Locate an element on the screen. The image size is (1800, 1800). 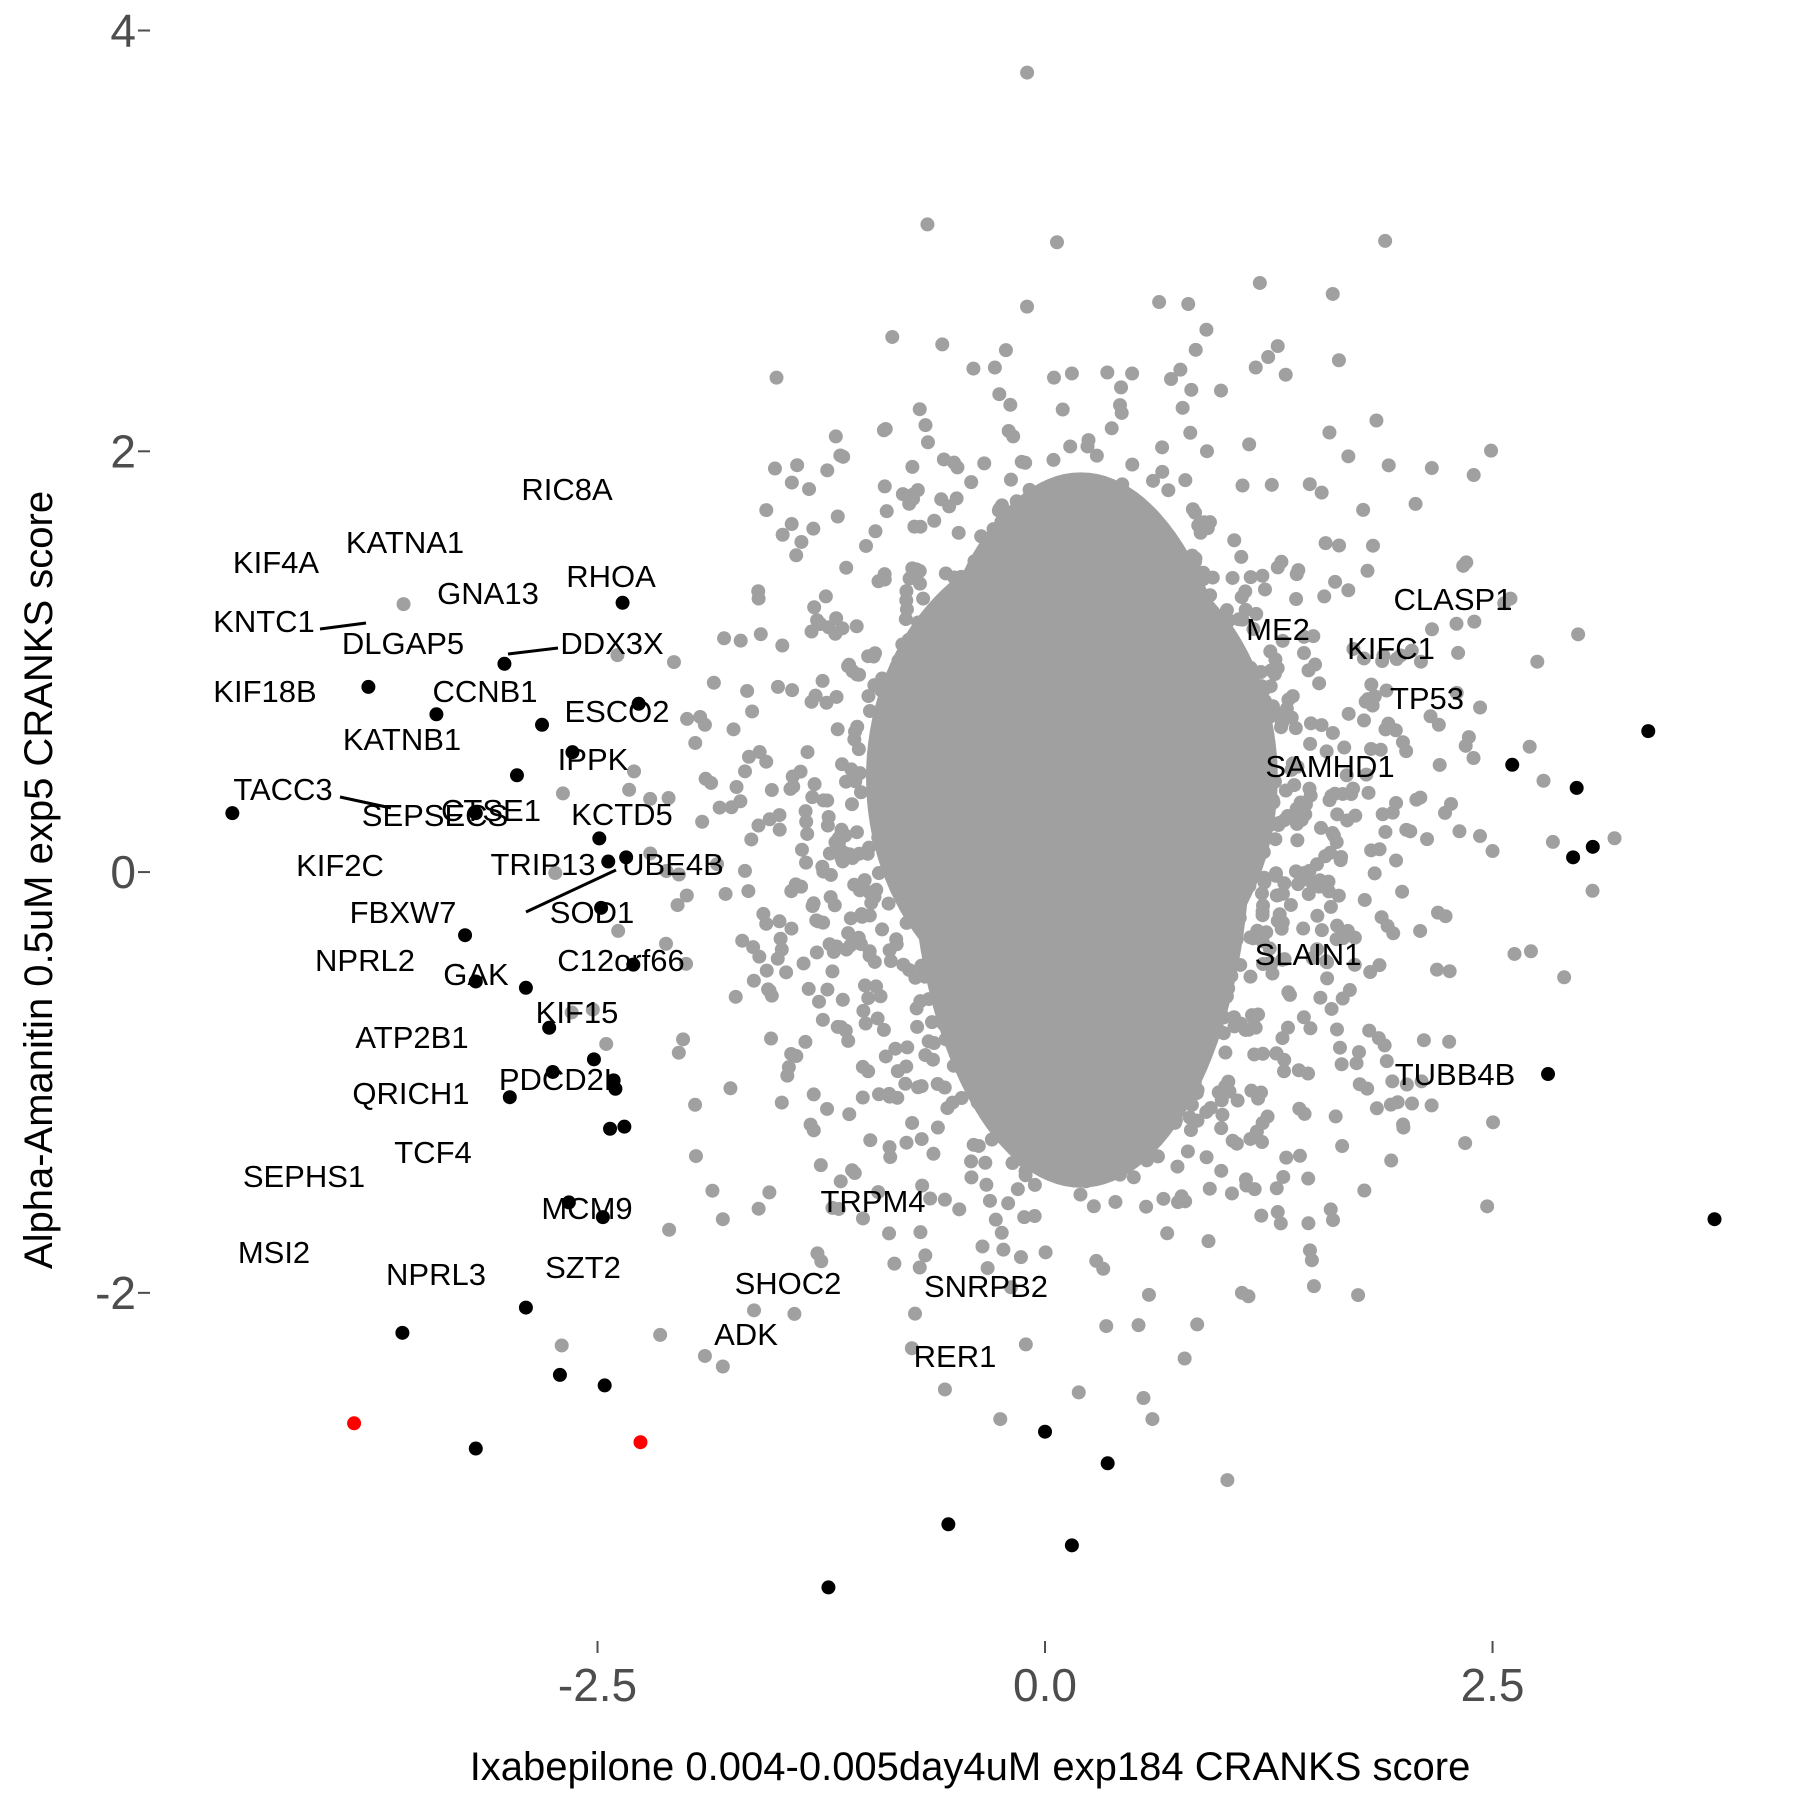
gene-label-ube4b: UBE4B is located at coordinates (673, 864).